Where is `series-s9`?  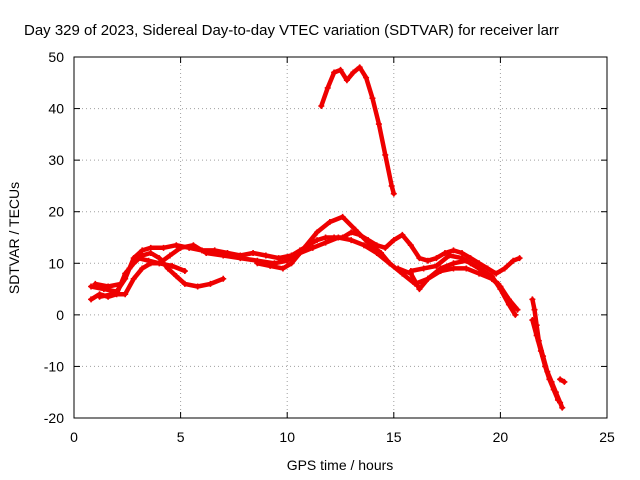 series-s9 is located at coordinates (547, 353).